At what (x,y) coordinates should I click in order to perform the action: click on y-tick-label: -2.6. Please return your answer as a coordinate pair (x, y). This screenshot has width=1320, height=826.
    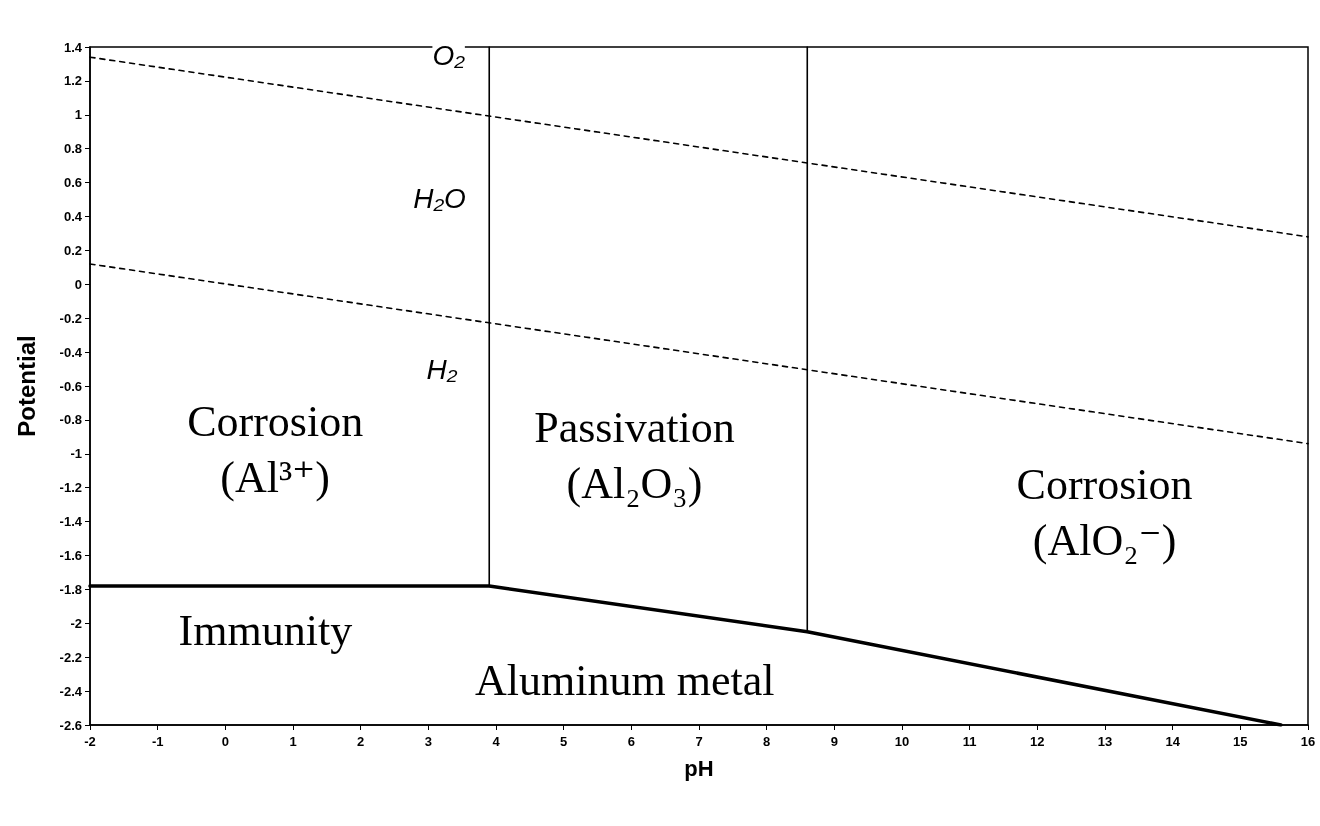
    Looking at the image, I should click on (70, 725).